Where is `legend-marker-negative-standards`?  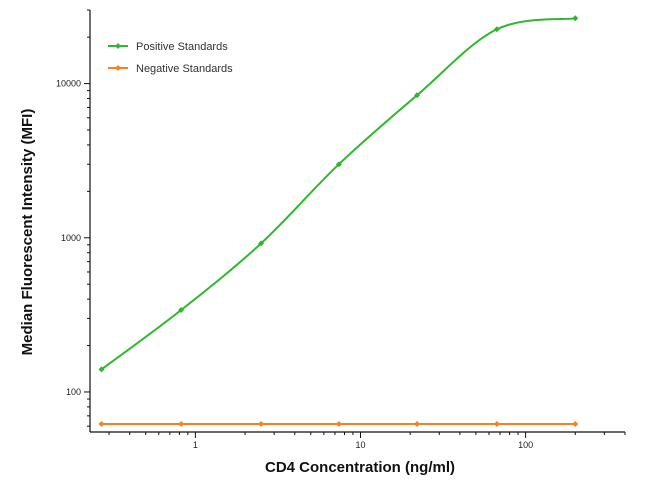
legend-marker-negative-standards is located at coordinates (118, 68).